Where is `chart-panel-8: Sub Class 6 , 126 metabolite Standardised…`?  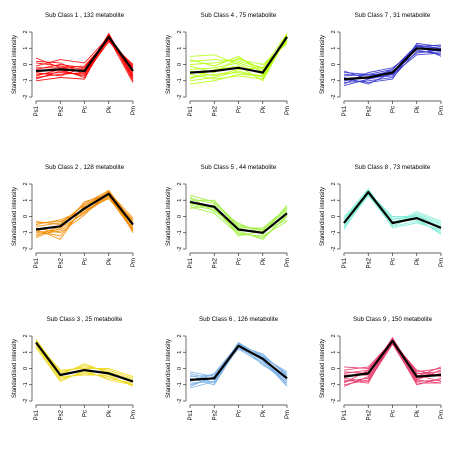
chart-panel-8: Sub Class 6 , 126 metabolite Standardised… is located at coordinates (228, 368).